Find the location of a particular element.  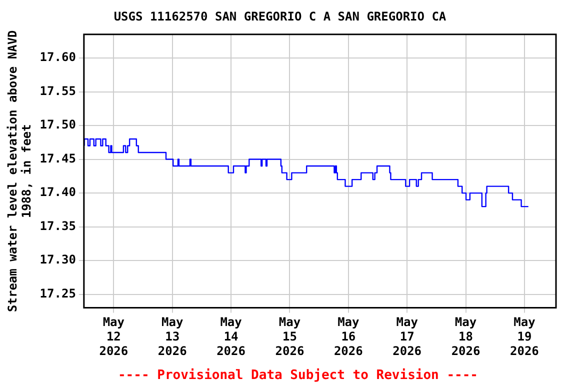

y-tick-label: 17.35 is located at coordinates (58, 225).